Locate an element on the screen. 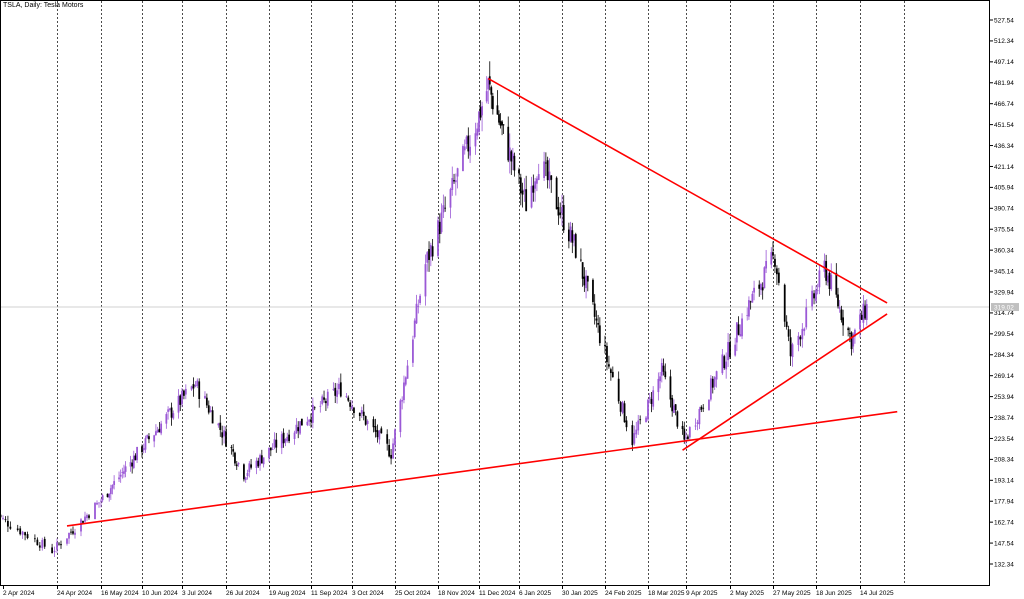 The height and width of the screenshot is (599, 1024). y-tick-label: 360.34 is located at coordinates (1004, 250).